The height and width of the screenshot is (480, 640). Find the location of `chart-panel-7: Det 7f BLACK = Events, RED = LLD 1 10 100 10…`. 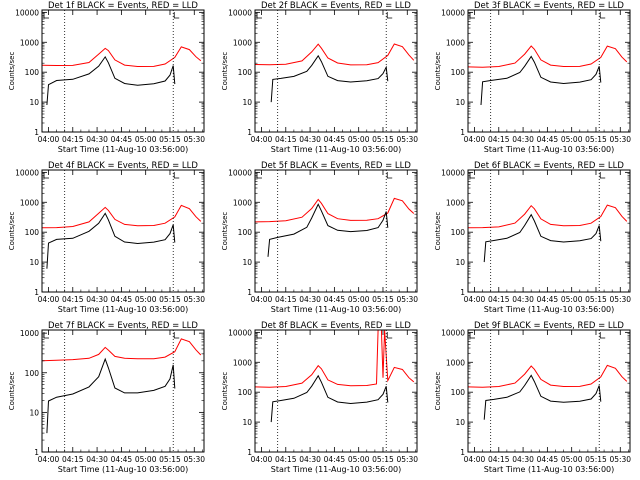

chart-panel-7: Det 7f BLACK = Events, RED = LLD 1 10 100 10… is located at coordinates (106, 397).